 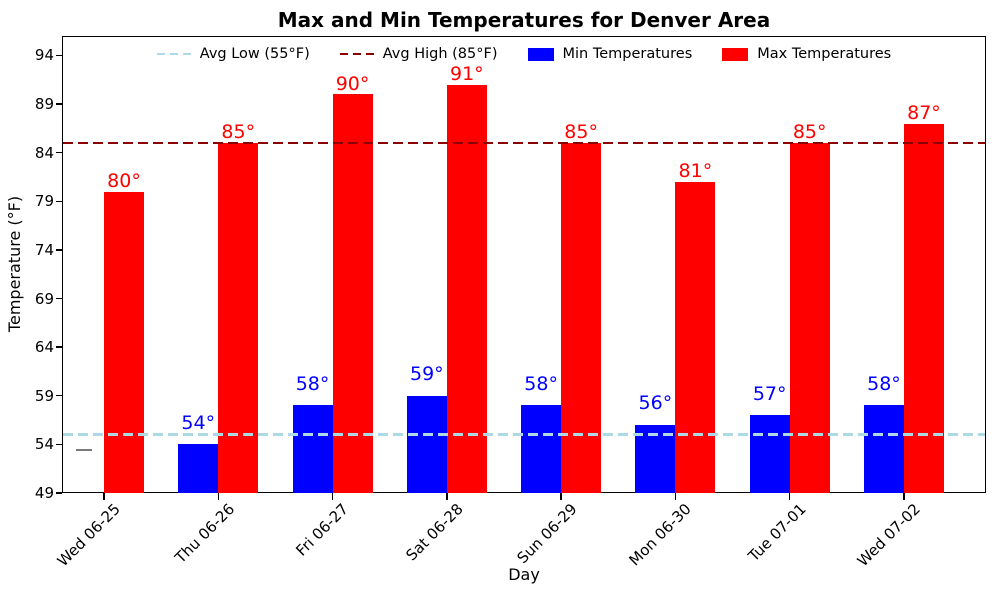 I want to click on xtick-label: Sat 06-28, so click(x=434, y=532).